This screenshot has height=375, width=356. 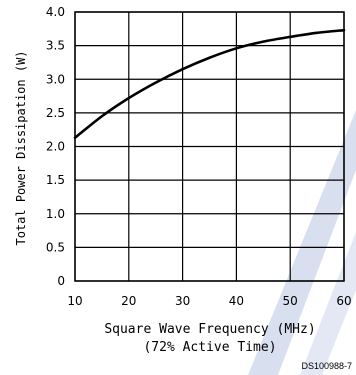 What do you see at coordinates (209, 329) in the screenshot?
I see `x-axis-title: Square Wave Frequency (MHz)` at bounding box center [209, 329].